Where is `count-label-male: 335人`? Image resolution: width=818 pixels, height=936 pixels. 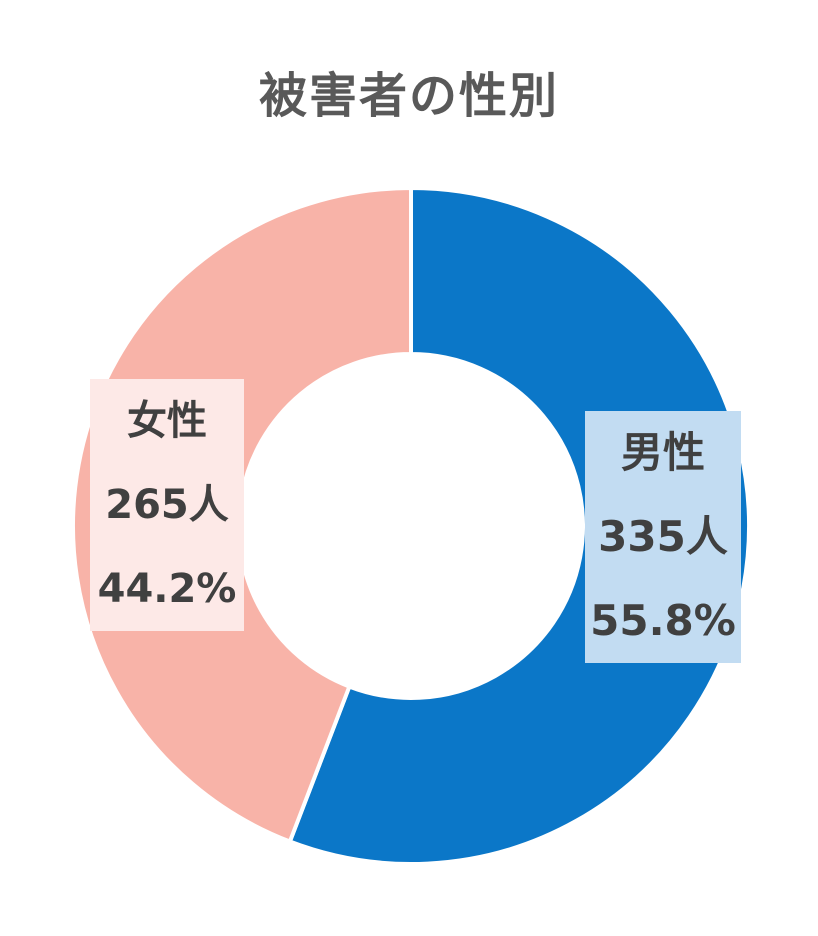
count-label-male: 335人 is located at coordinates (663, 536).